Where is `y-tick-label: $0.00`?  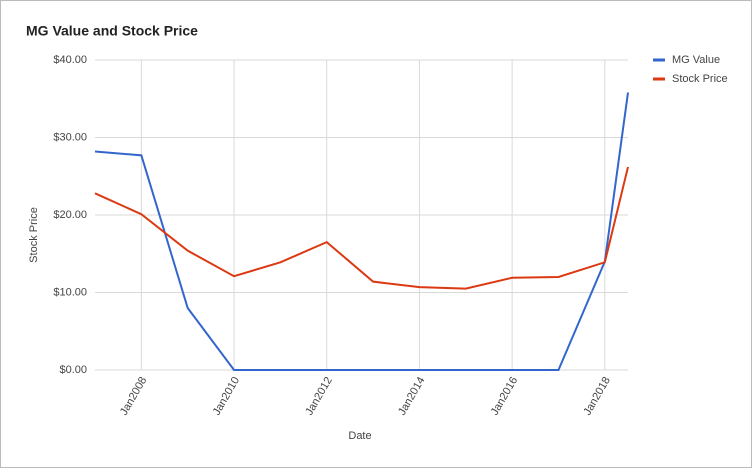
y-tick-label: $0.00 is located at coordinates (73, 370).